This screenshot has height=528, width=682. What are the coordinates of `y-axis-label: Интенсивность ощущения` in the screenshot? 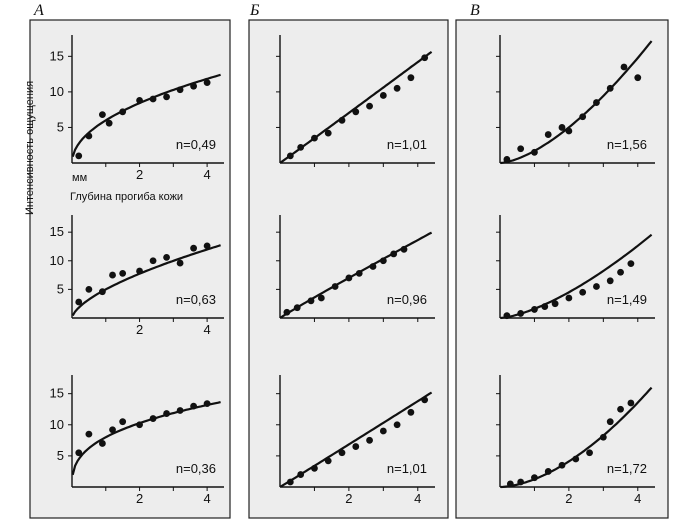 It's located at (30, 147).